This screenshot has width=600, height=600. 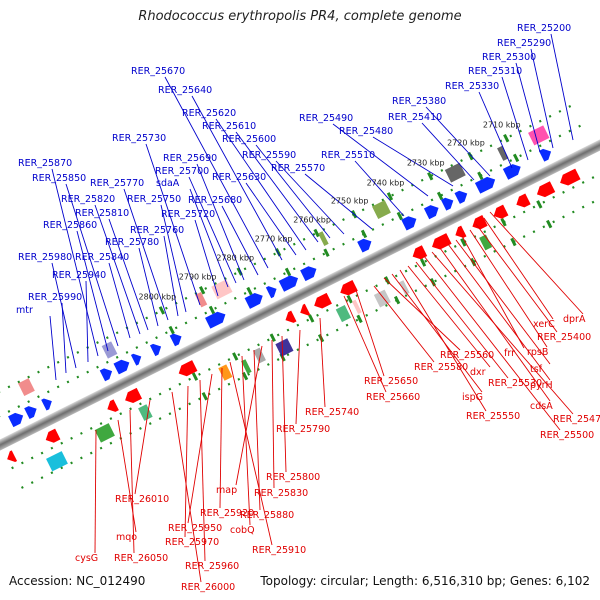 I want to click on forward-gene-label: RER_25940, so click(x=79, y=275).